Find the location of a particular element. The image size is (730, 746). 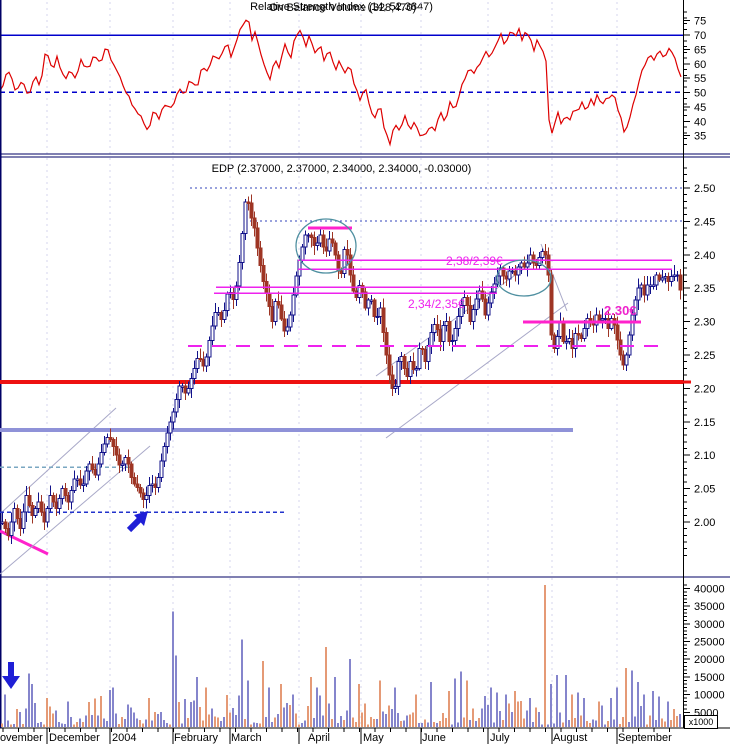

price-axis-label: 2.20 is located at coordinates (704, 389).